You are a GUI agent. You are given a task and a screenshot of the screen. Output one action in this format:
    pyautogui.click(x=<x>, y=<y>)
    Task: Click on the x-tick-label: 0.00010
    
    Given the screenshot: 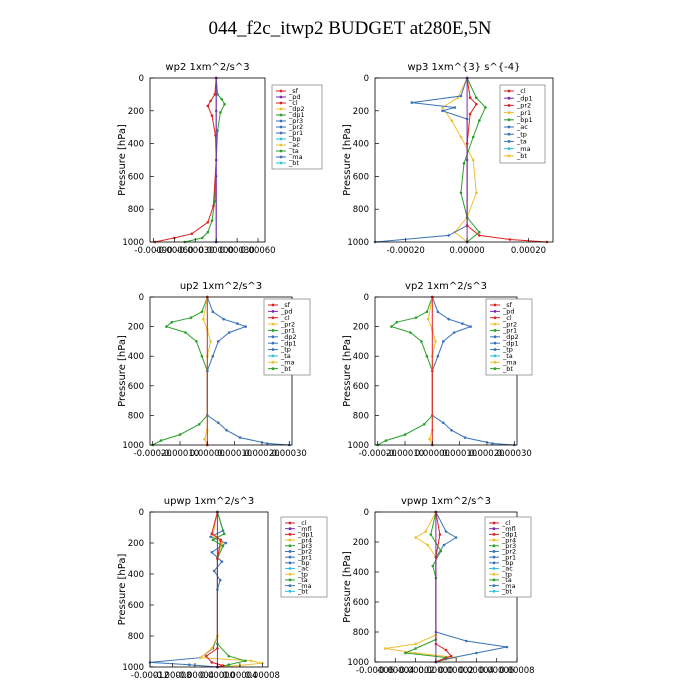 What is the action you would take?
    pyautogui.click(x=459, y=454)
    